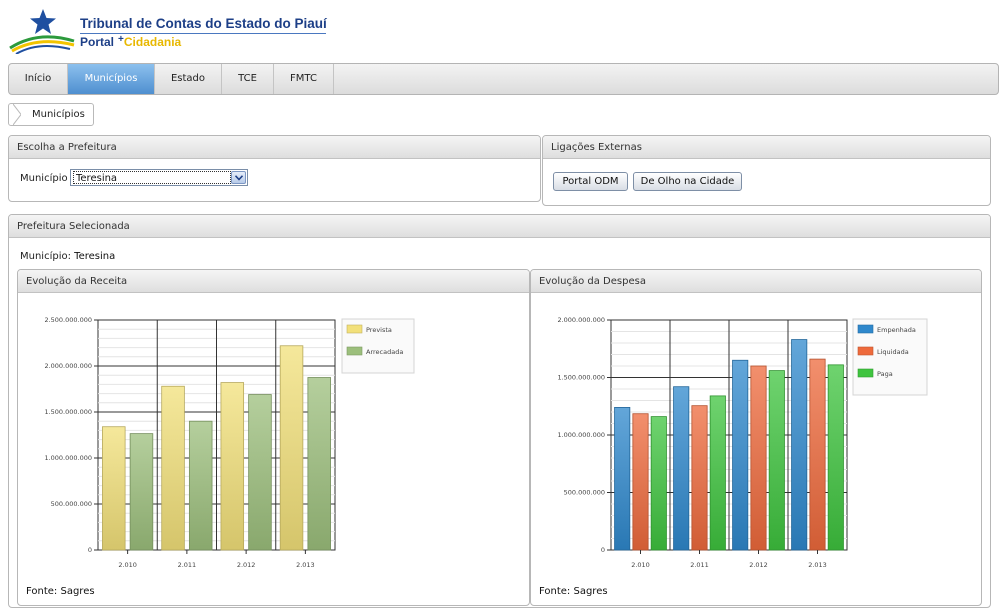 This screenshot has width=1003, height=610. What do you see at coordinates (200, 485) in the screenshot?
I see `bar-arrecadada-2.011` at bounding box center [200, 485].